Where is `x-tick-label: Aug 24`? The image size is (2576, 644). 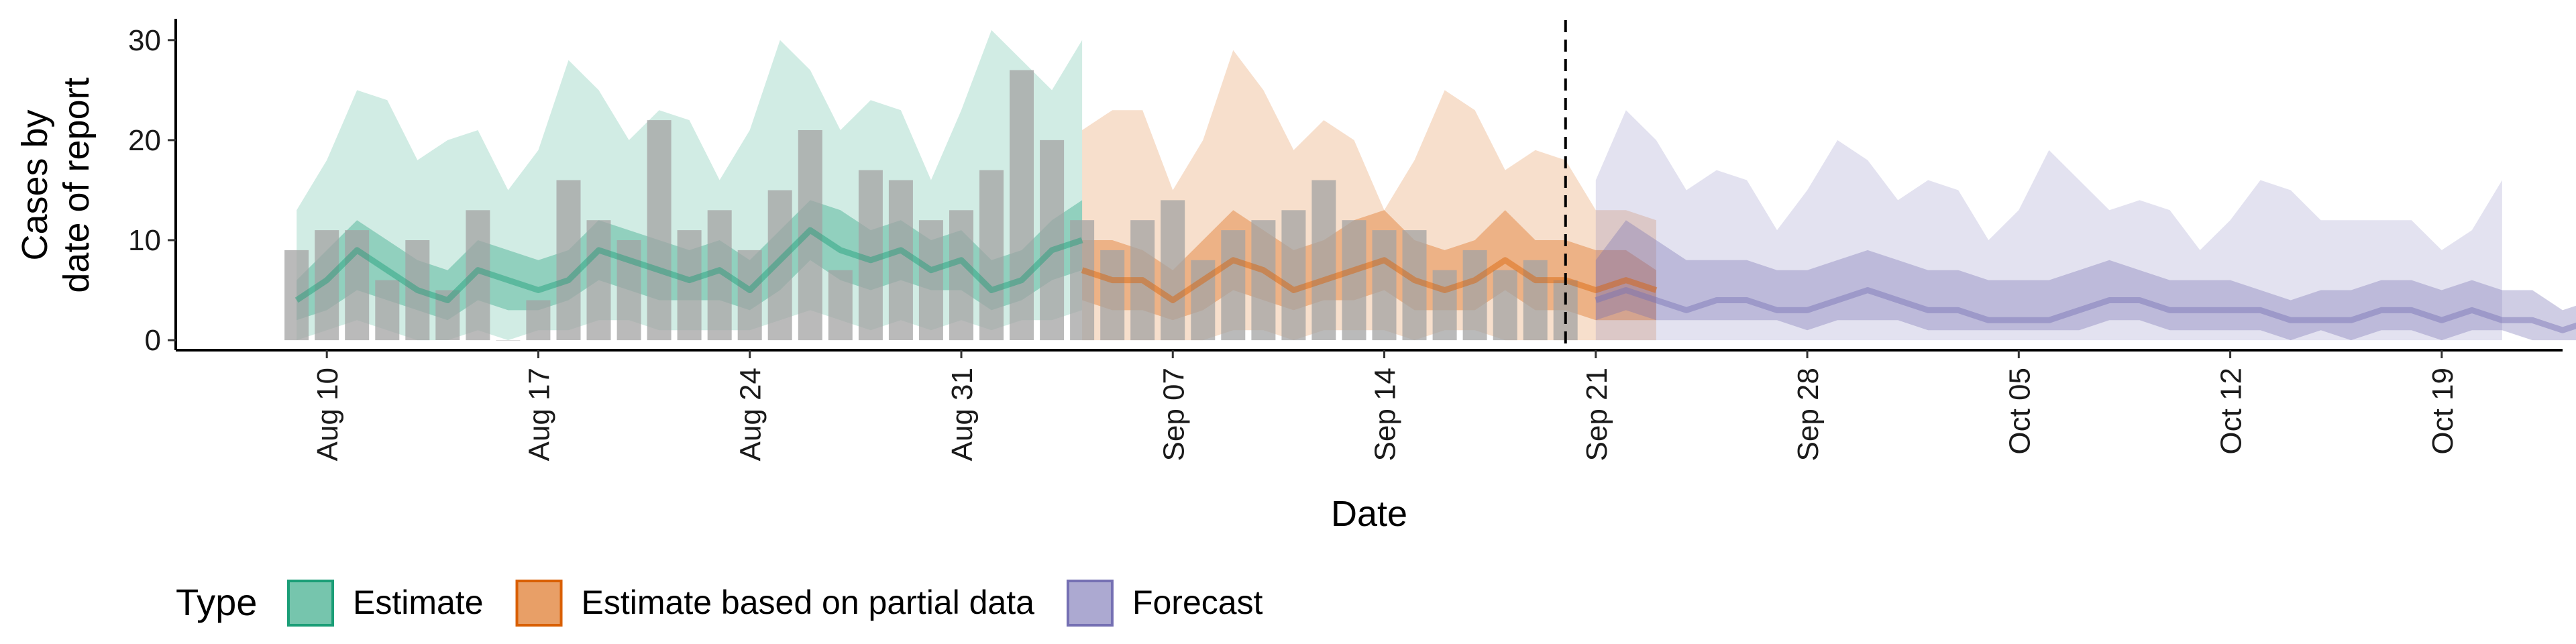 x-tick-label: Aug 24 is located at coordinates (751, 414).